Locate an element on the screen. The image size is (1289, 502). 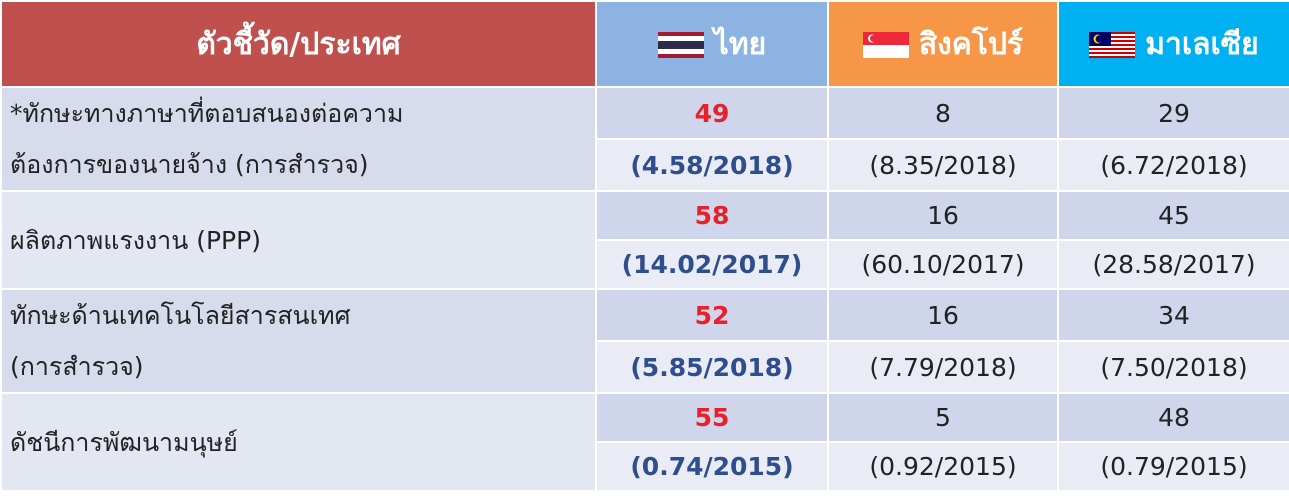
rank-cell: 52 is located at coordinates (712, 315).